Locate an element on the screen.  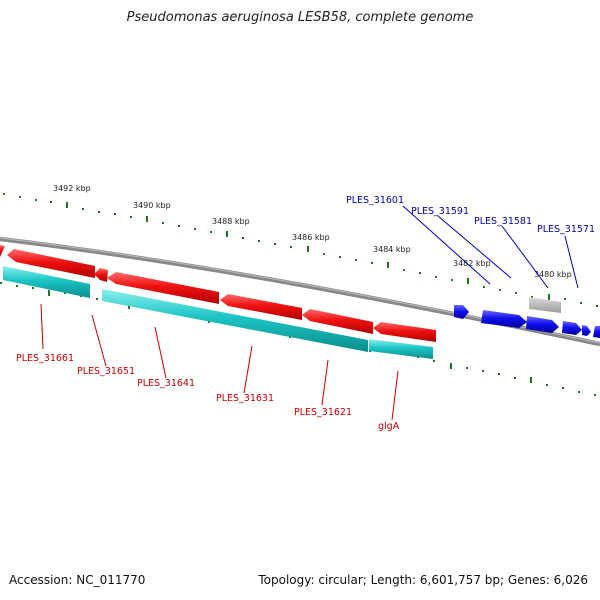
gene-label-ples-31651: PLES_31651 is located at coordinates (106, 371).